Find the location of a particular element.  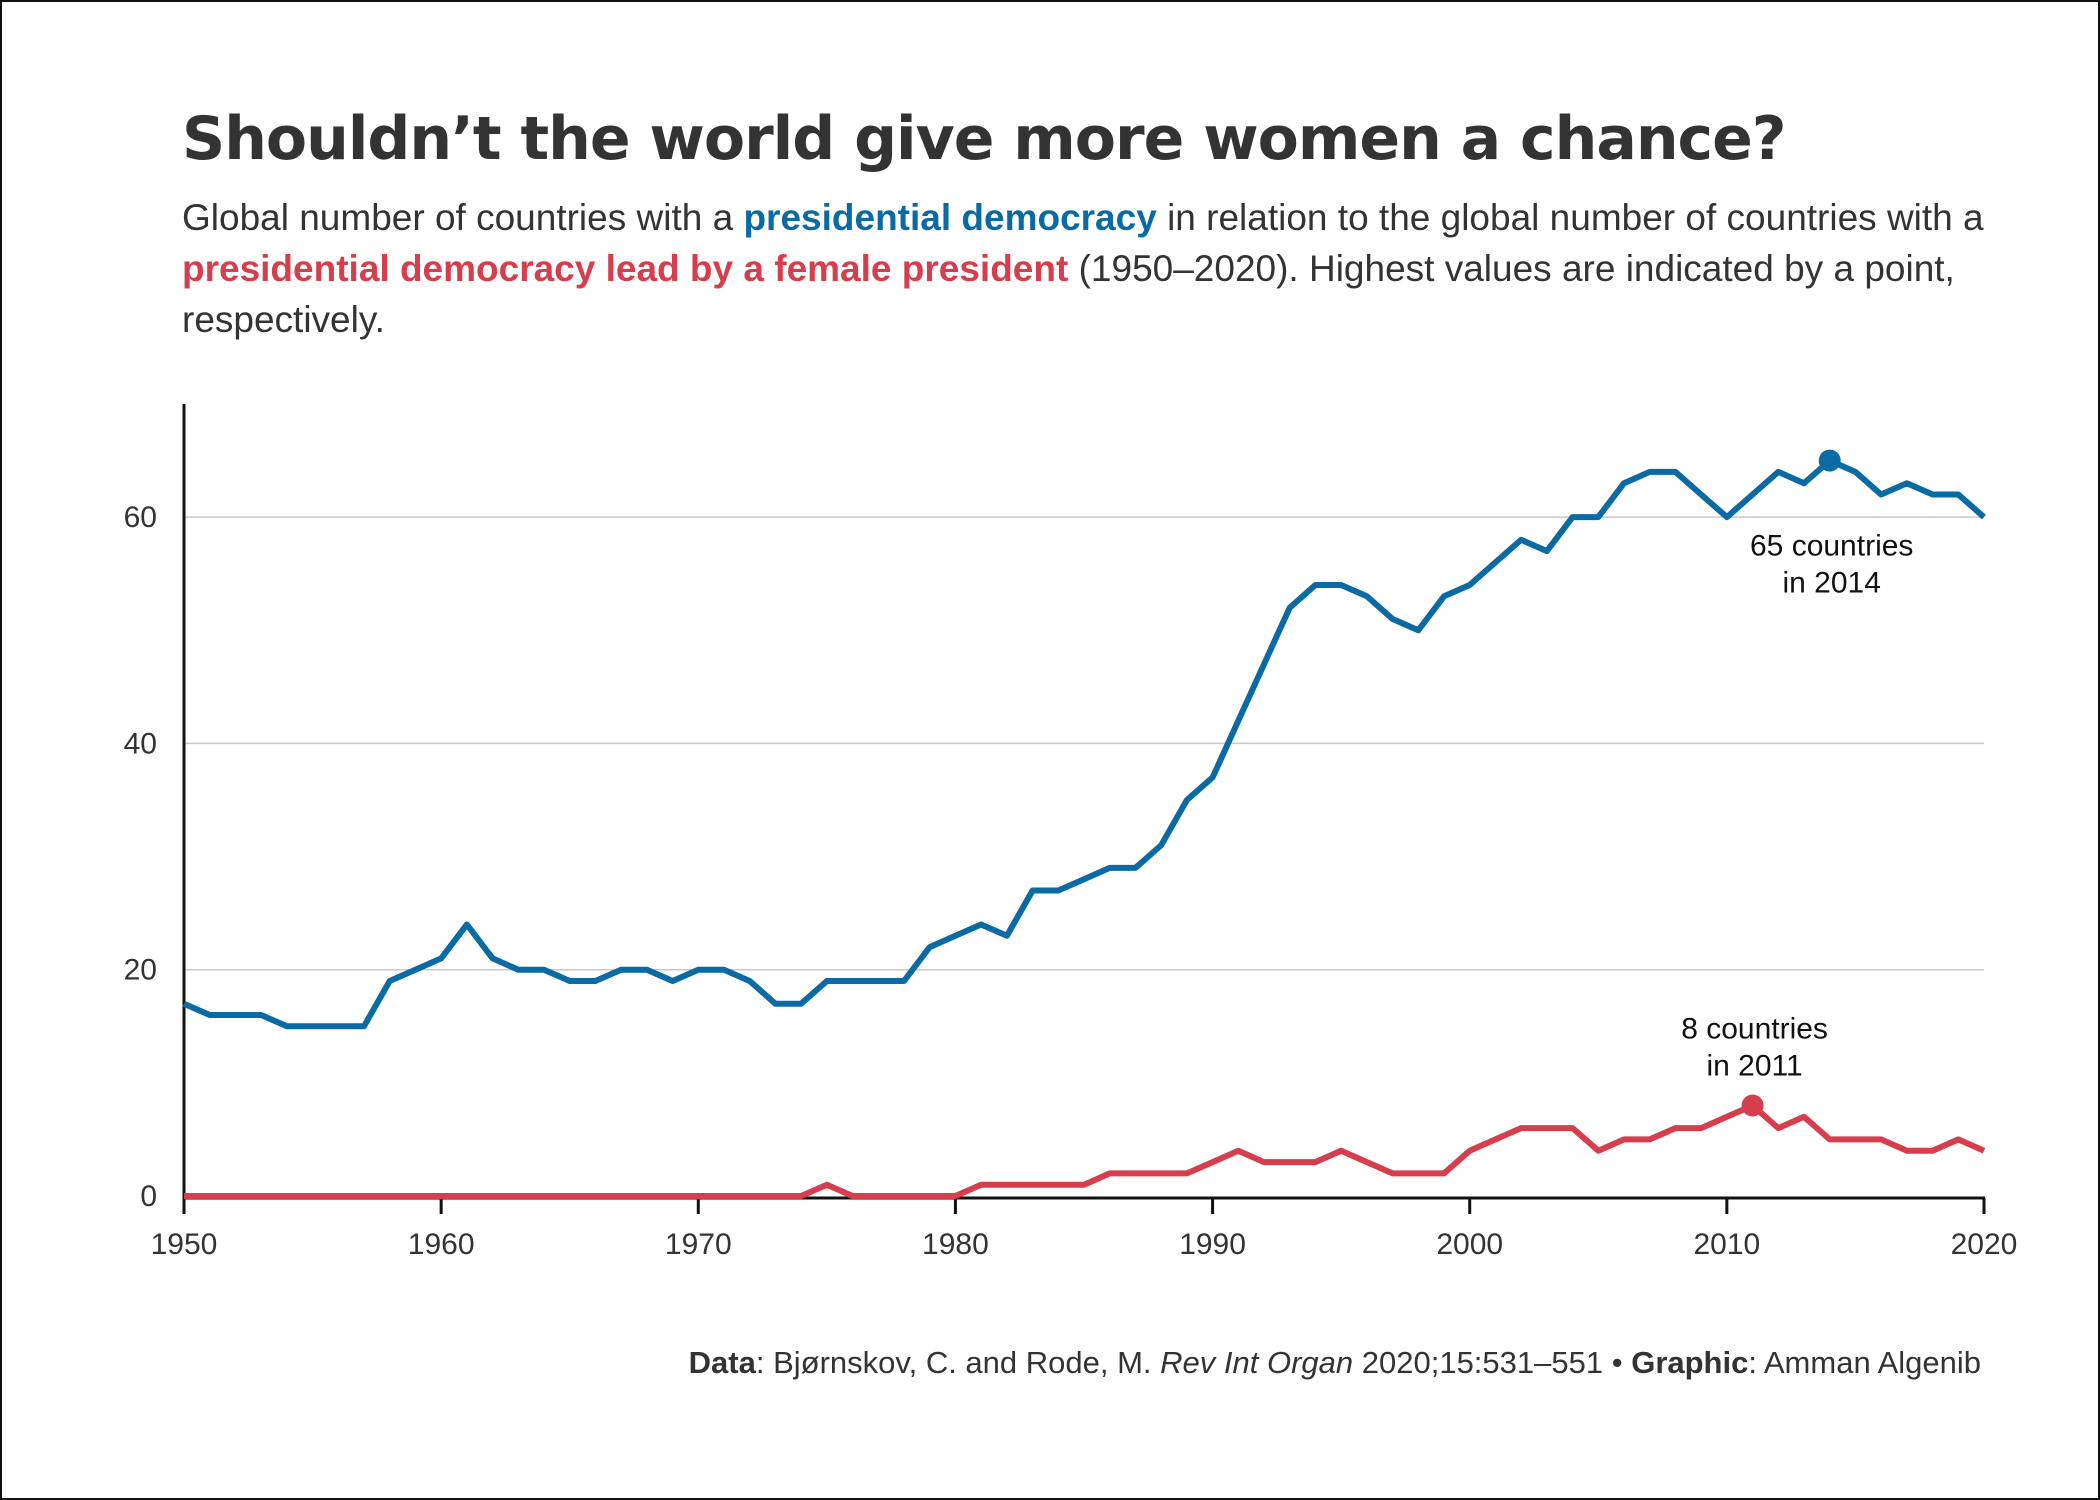

x-tick-label-2010: 2010 is located at coordinates (1726, 1244).